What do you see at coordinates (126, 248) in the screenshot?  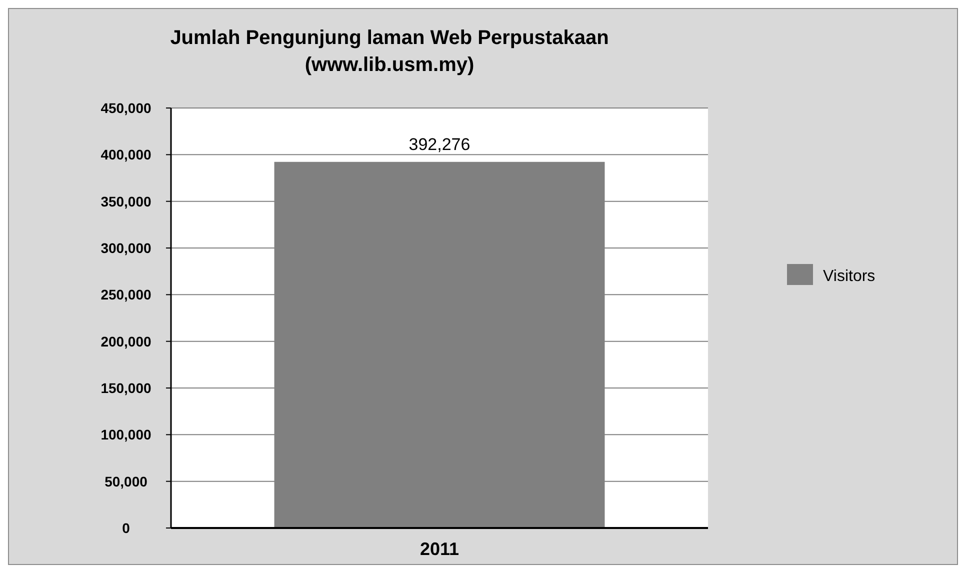 I see `y-tick-label: 300,000` at bounding box center [126, 248].